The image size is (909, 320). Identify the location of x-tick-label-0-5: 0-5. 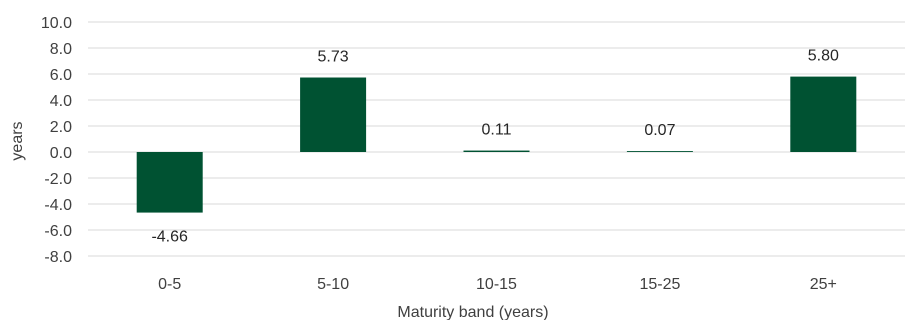
(169, 284).